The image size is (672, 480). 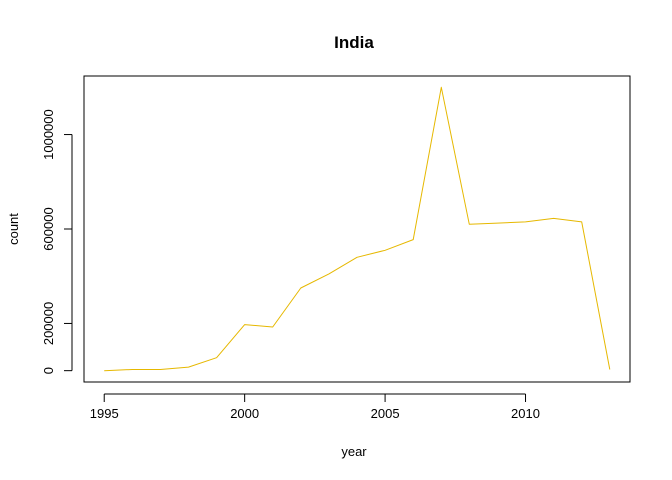 I want to click on y-tick-label: 600000, so click(x=48, y=228).